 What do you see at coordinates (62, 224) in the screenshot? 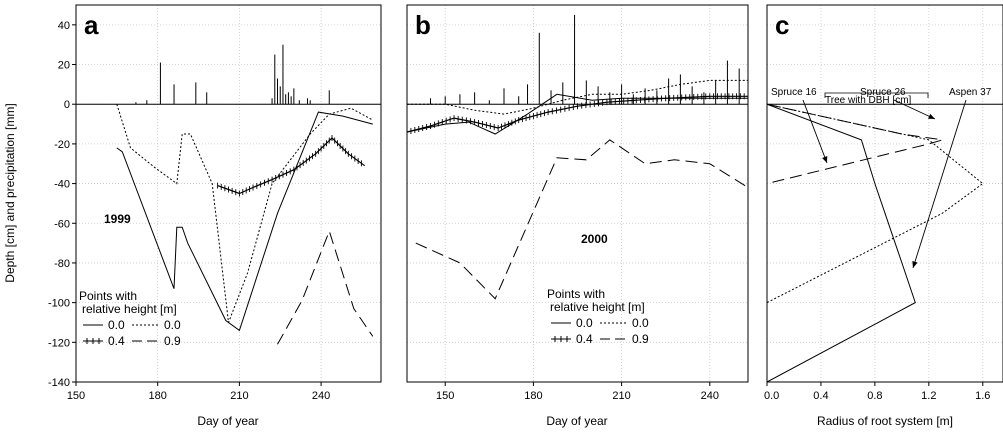
I see `y-tick-label: -60` at bounding box center [62, 224].